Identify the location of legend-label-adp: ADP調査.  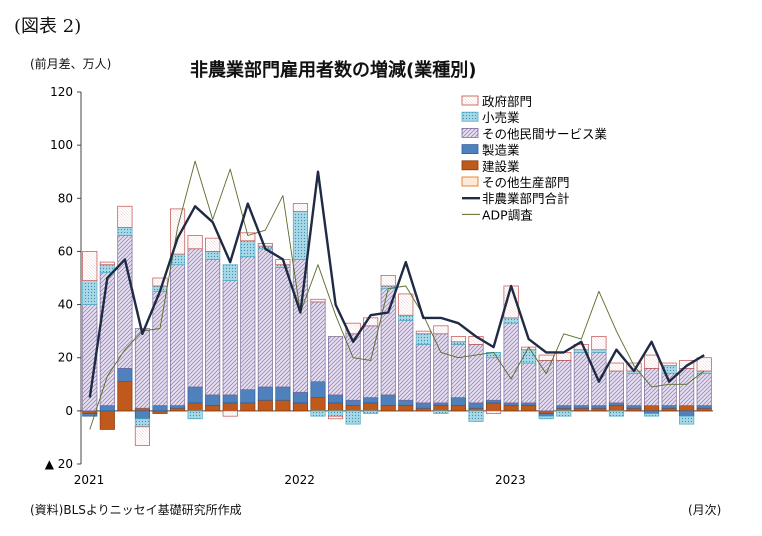
(507, 214).